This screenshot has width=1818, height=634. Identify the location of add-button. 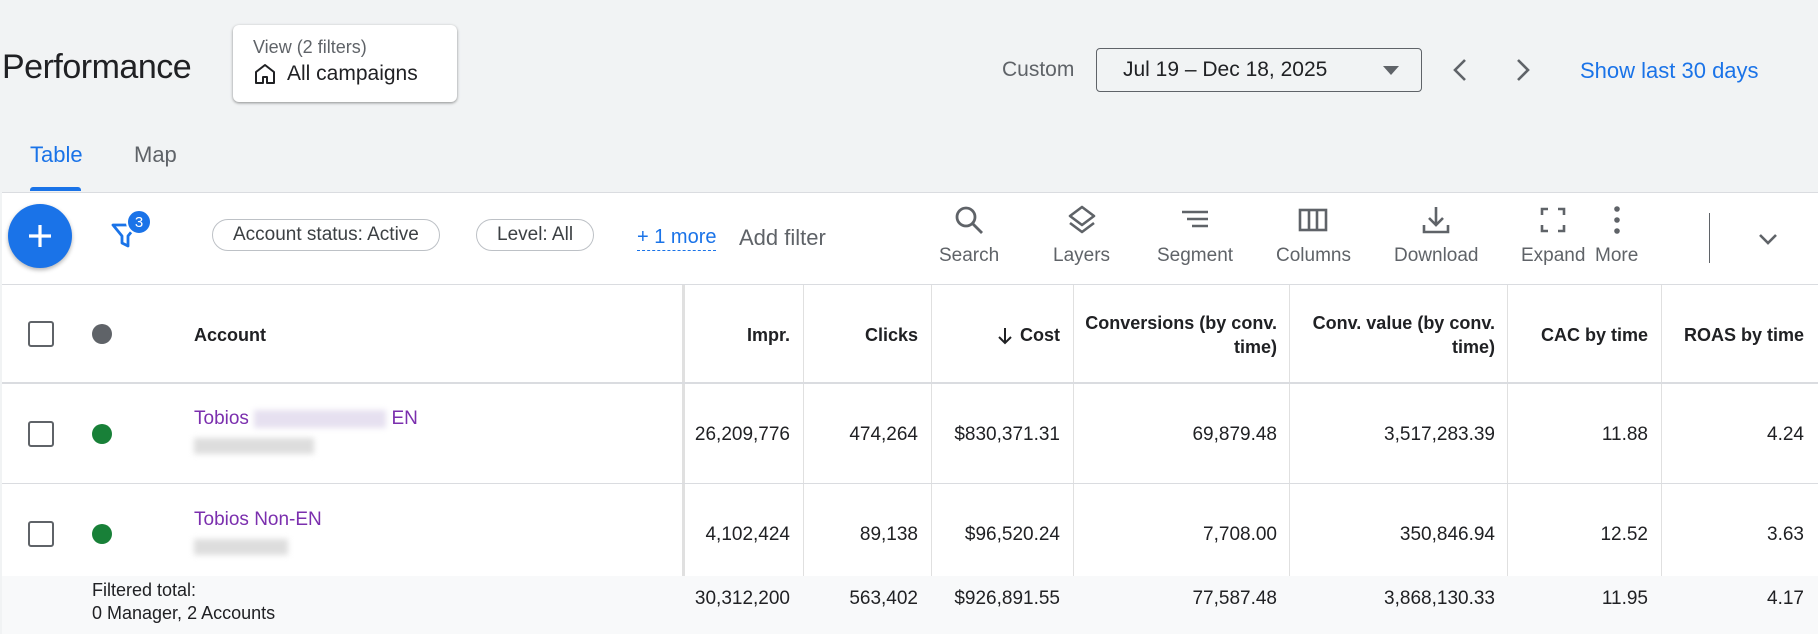
(40, 236).